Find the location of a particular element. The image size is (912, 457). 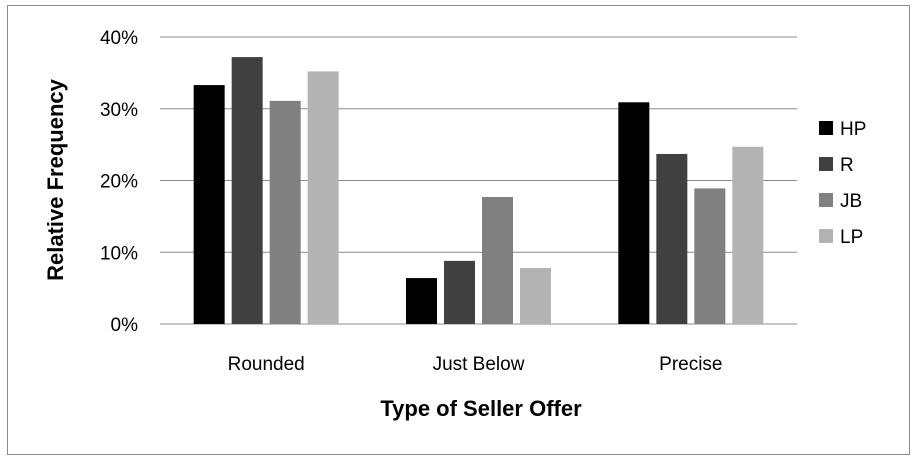

legend: HP R JB LP is located at coordinates (842, 183).